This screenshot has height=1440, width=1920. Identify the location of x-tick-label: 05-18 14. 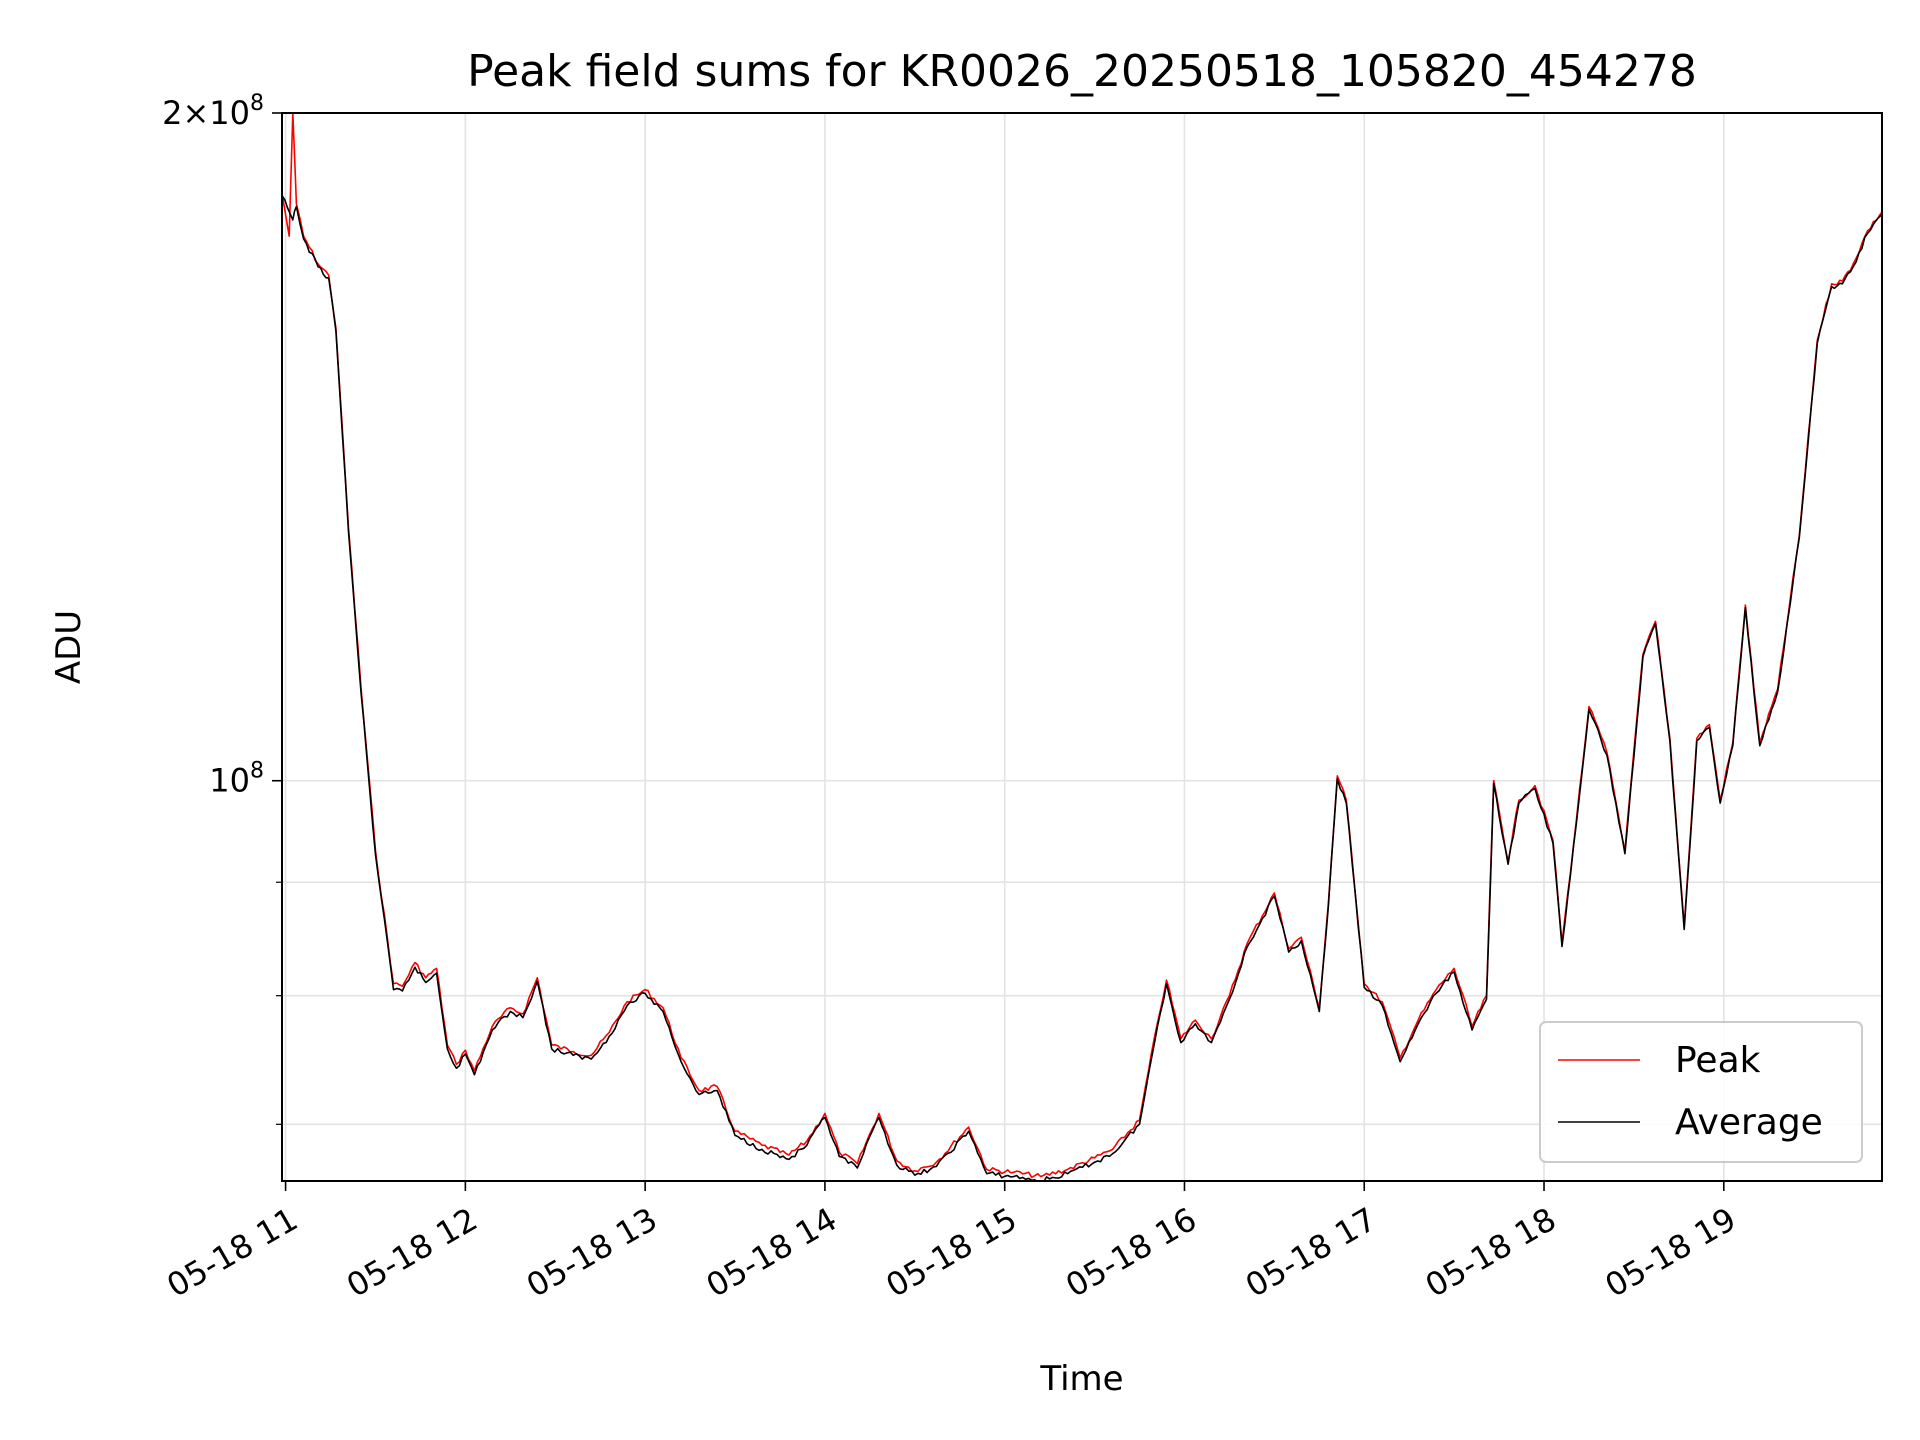
(772, 1252).